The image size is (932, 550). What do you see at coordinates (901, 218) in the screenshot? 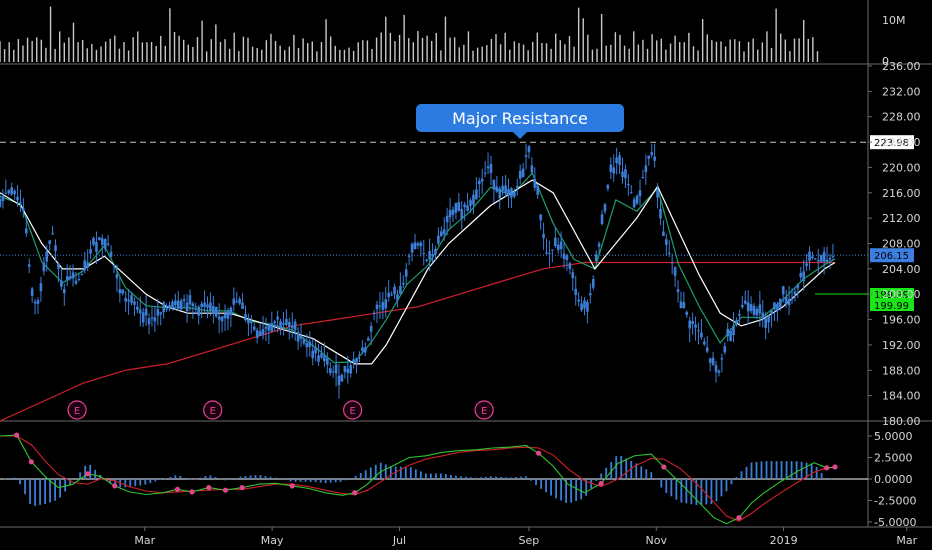
I see `price-tick-label: 212.00` at bounding box center [901, 218].